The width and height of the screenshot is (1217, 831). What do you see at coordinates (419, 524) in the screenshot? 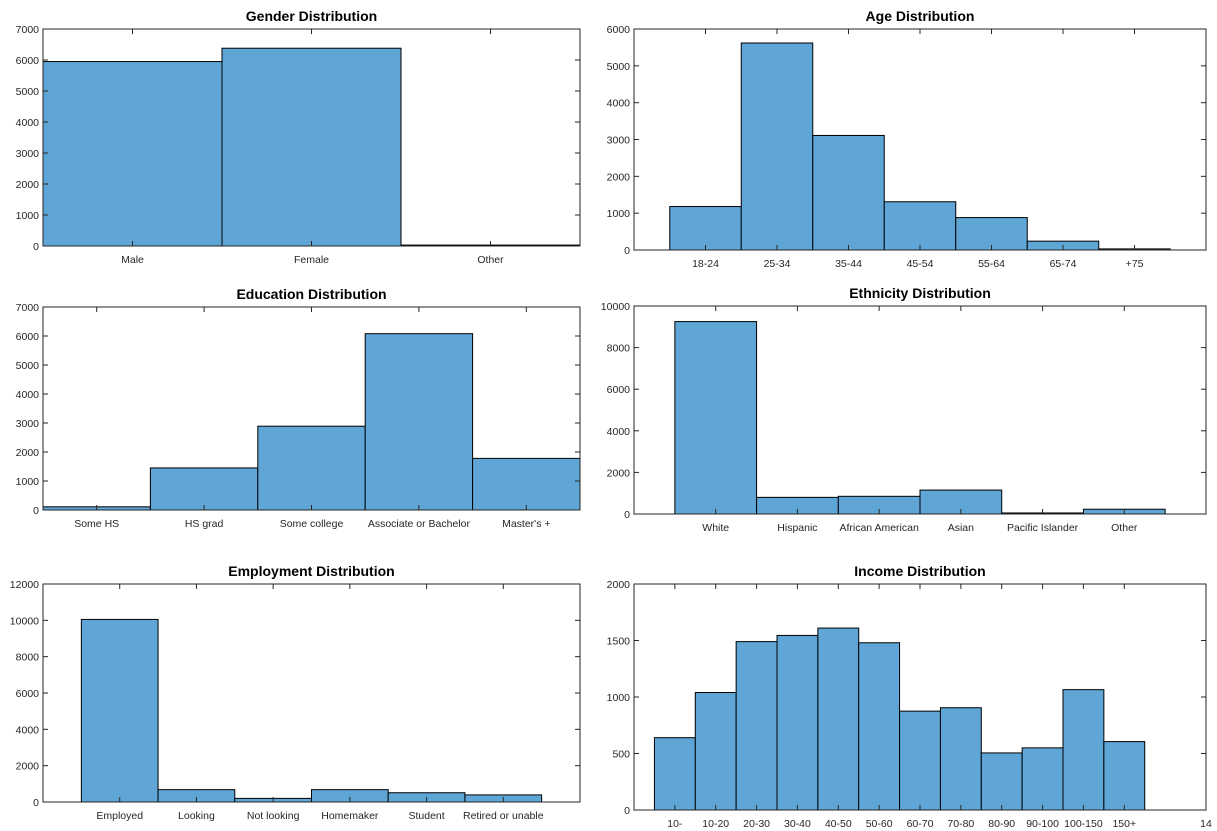
I see `education-xtick-label-3: Associate or Bachelor` at bounding box center [419, 524].